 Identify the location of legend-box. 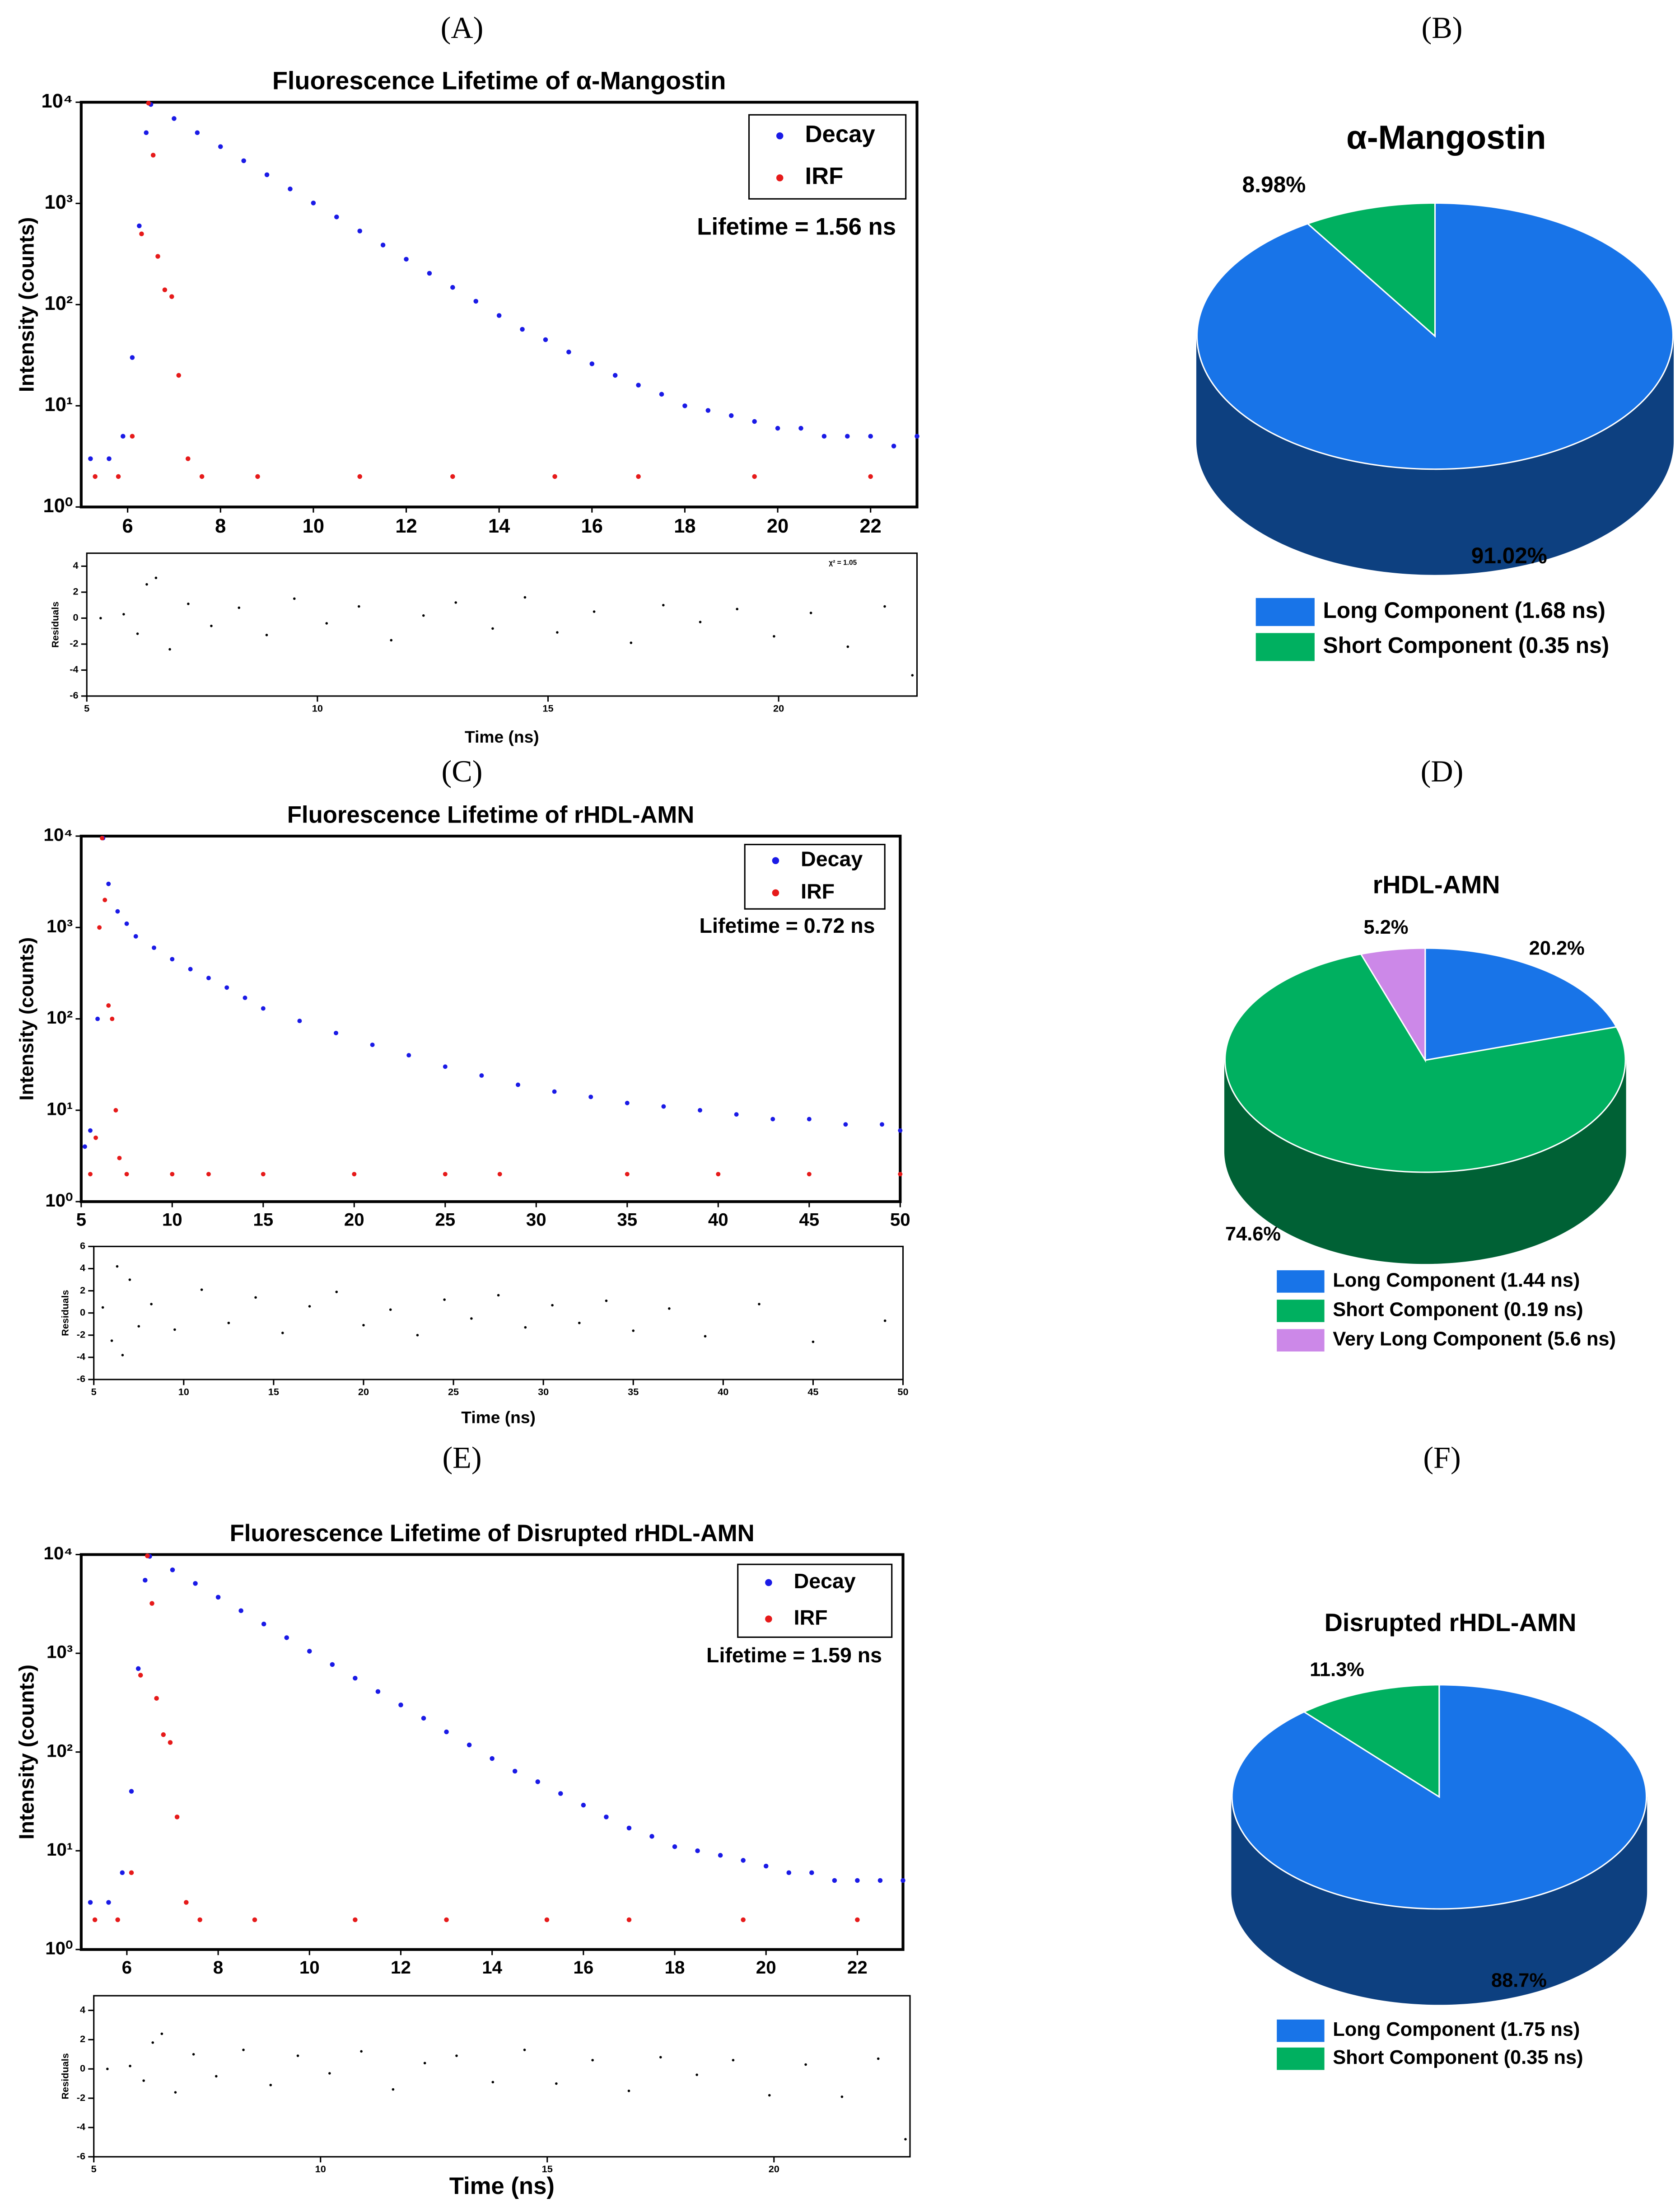
(815, 877).